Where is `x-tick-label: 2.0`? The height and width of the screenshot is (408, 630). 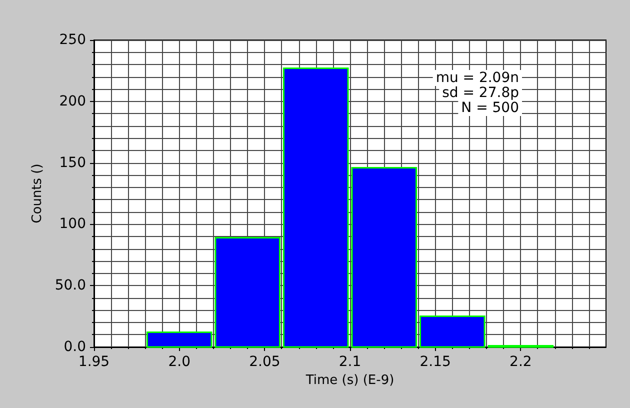 x-tick-label: 2.0 is located at coordinates (179, 362).